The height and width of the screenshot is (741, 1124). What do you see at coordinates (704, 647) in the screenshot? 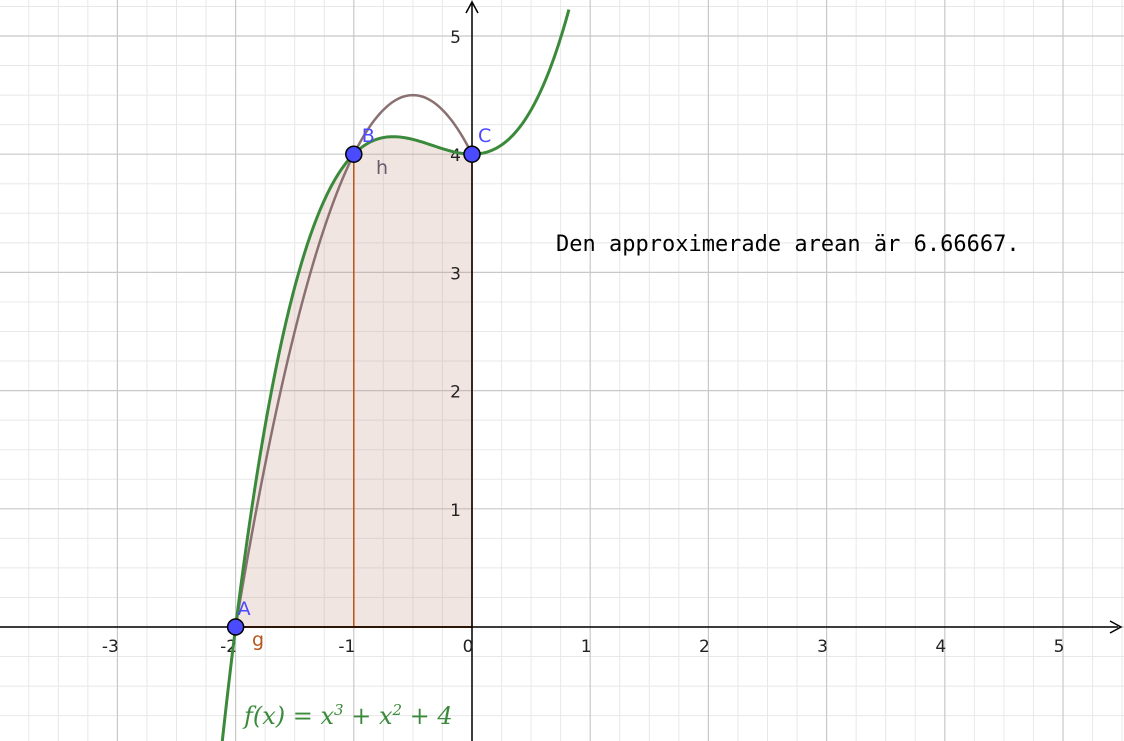
I see `x-tick-label: 2` at bounding box center [704, 647].